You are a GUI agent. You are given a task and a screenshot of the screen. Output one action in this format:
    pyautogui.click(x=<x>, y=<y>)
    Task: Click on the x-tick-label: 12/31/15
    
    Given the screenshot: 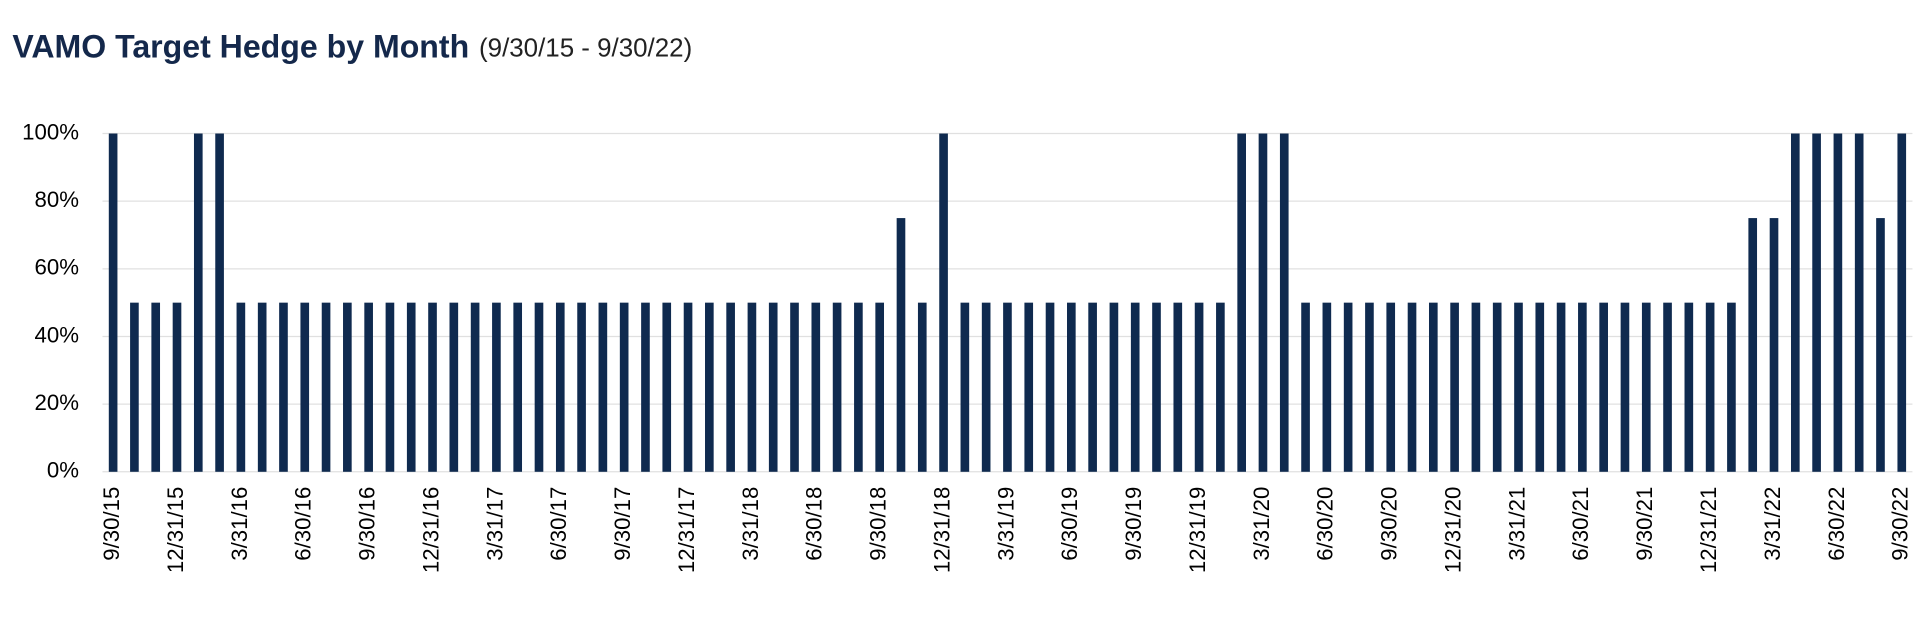 What is the action you would take?
    pyautogui.click(x=175, y=530)
    